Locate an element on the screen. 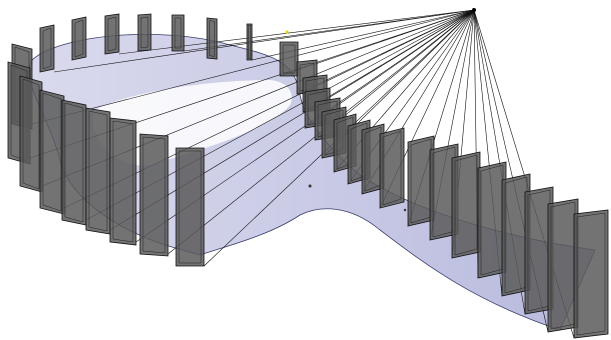 The width and height of the screenshot is (611, 340). marker-yellow is located at coordinates (287, 32).